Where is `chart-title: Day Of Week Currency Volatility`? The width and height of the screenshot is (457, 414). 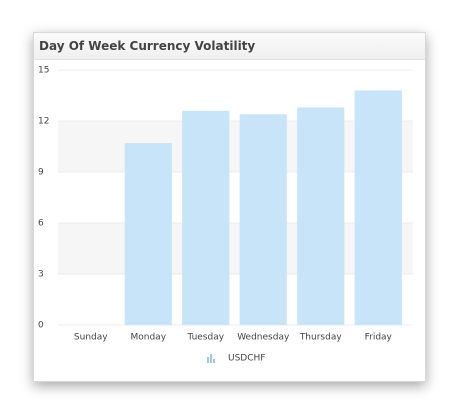
chart-title: Day Of Week Currency Volatility is located at coordinates (147, 46).